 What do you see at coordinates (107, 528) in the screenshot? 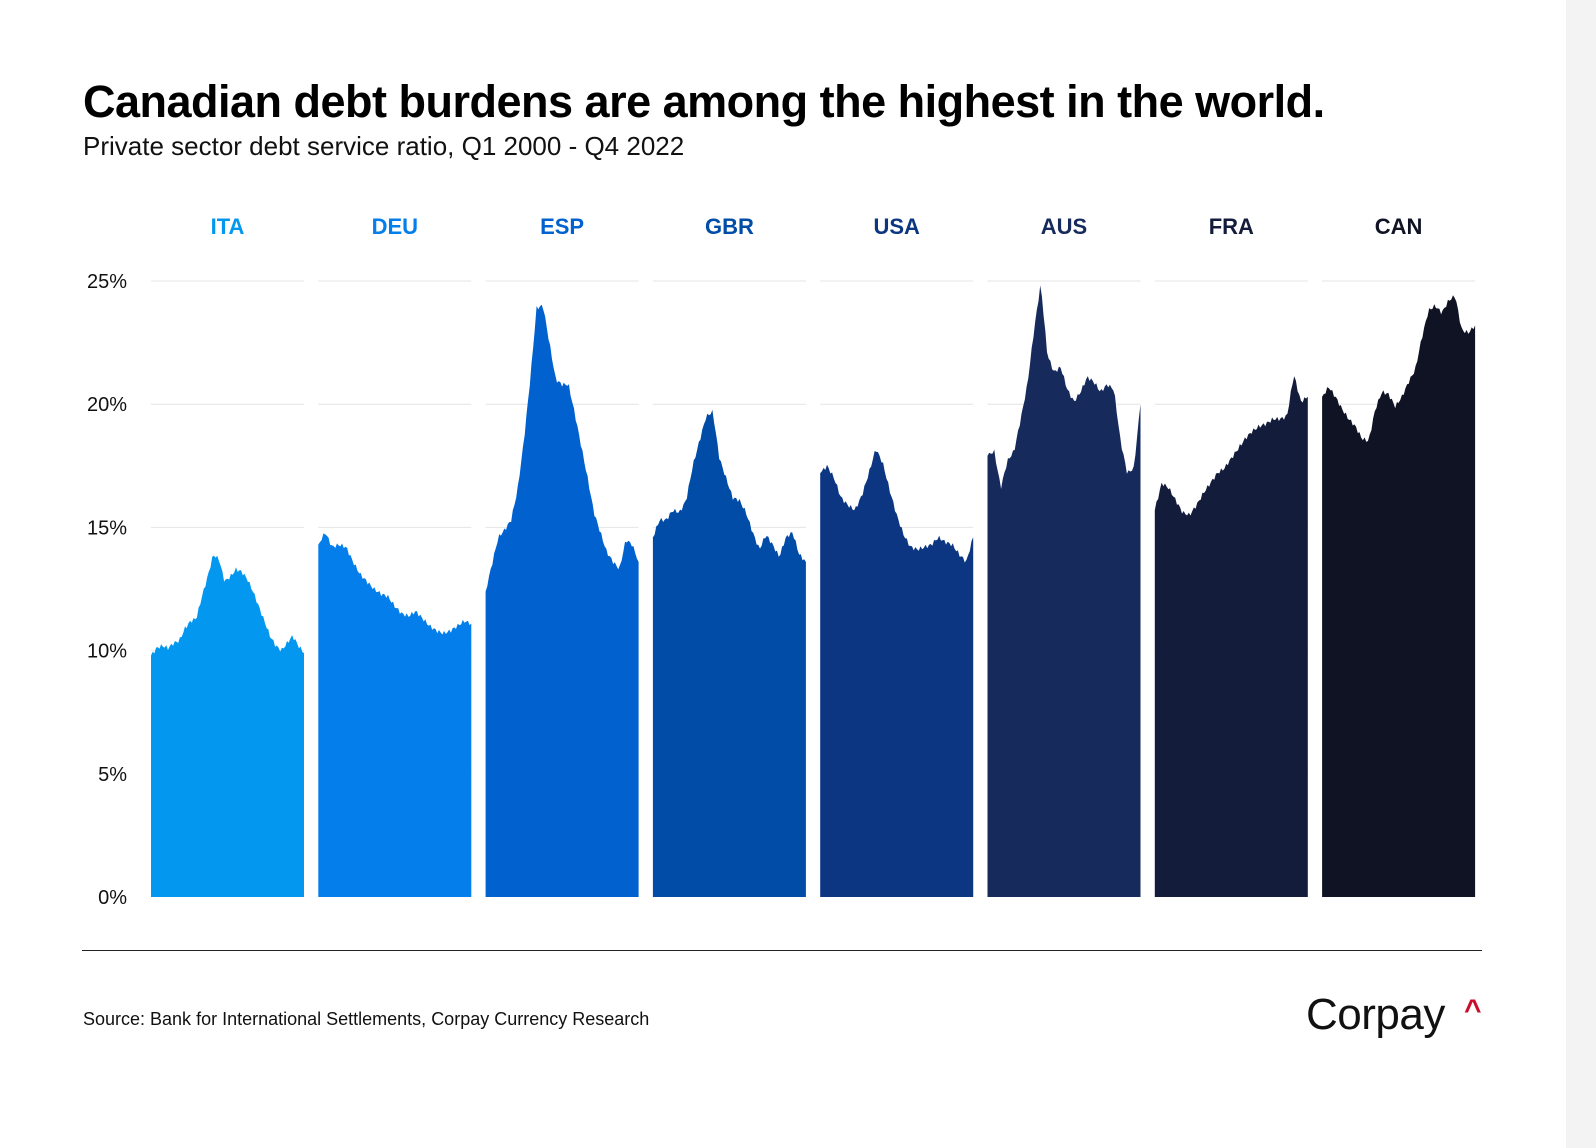
I see `y-tick-label: 15%` at bounding box center [107, 528].